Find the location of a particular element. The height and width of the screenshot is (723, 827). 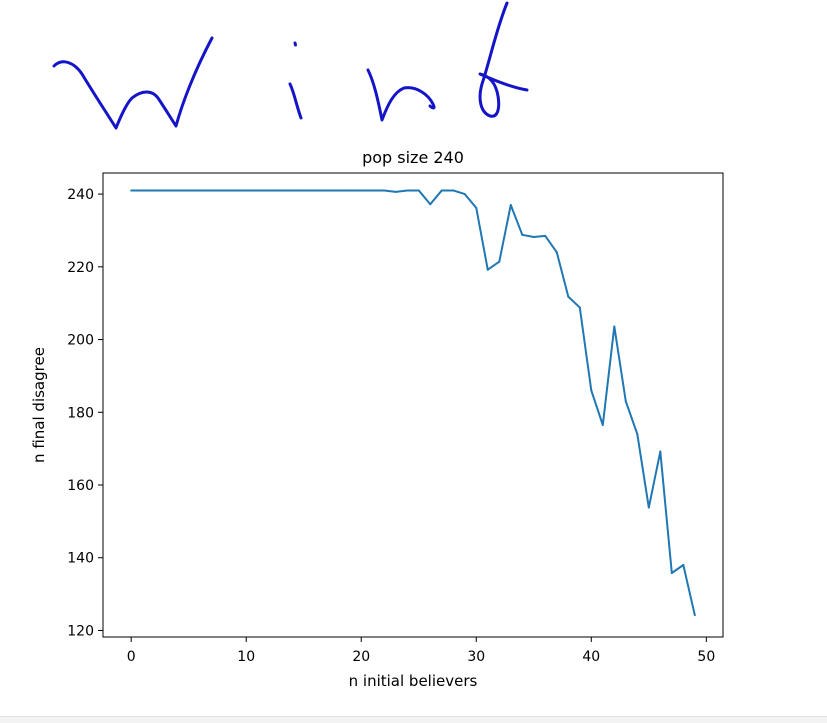

y-tick-label: 240 is located at coordinates (80, 195).